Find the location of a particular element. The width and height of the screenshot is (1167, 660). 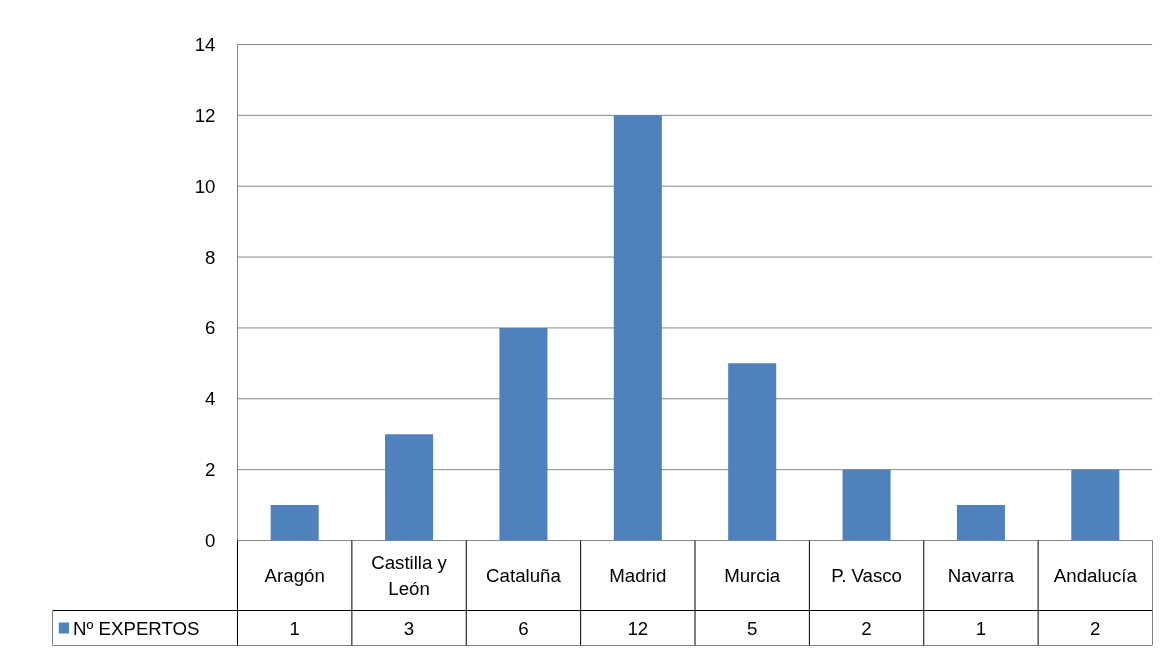

y-tick-label: 4 is located at coordinates (210, 399).